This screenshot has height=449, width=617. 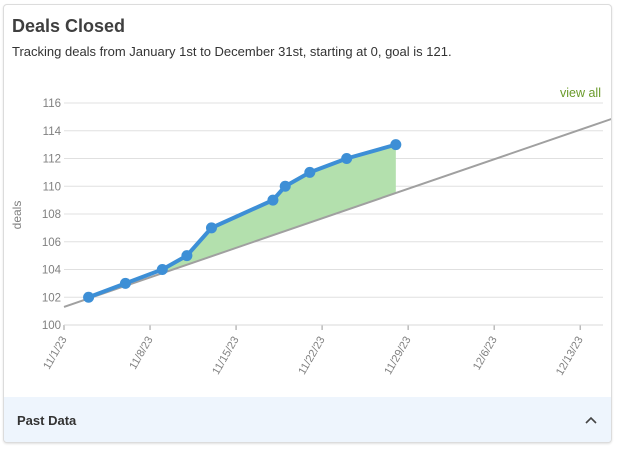 What do you see at coordinates (485, 354) in the screenshot?
I see `x-tick-label: 12/6/23` at bounding box center [485, 354].